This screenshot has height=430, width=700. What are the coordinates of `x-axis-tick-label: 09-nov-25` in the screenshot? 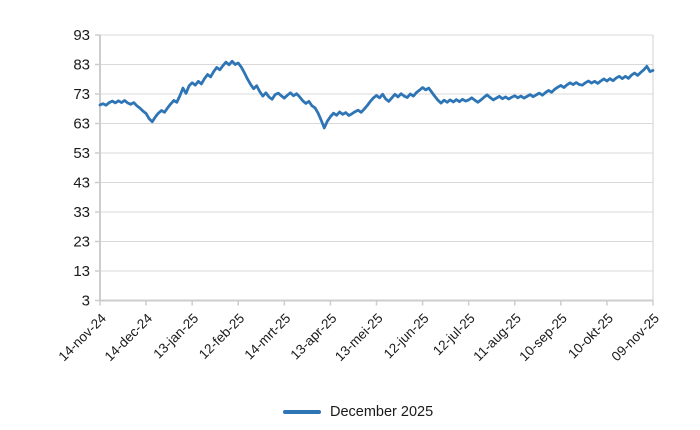 It's located at (636, 338).